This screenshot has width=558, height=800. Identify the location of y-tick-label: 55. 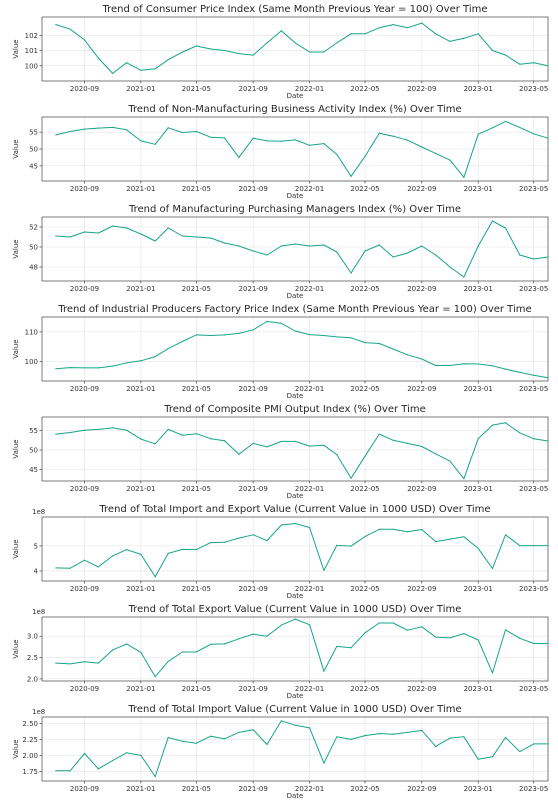
(33, 133).